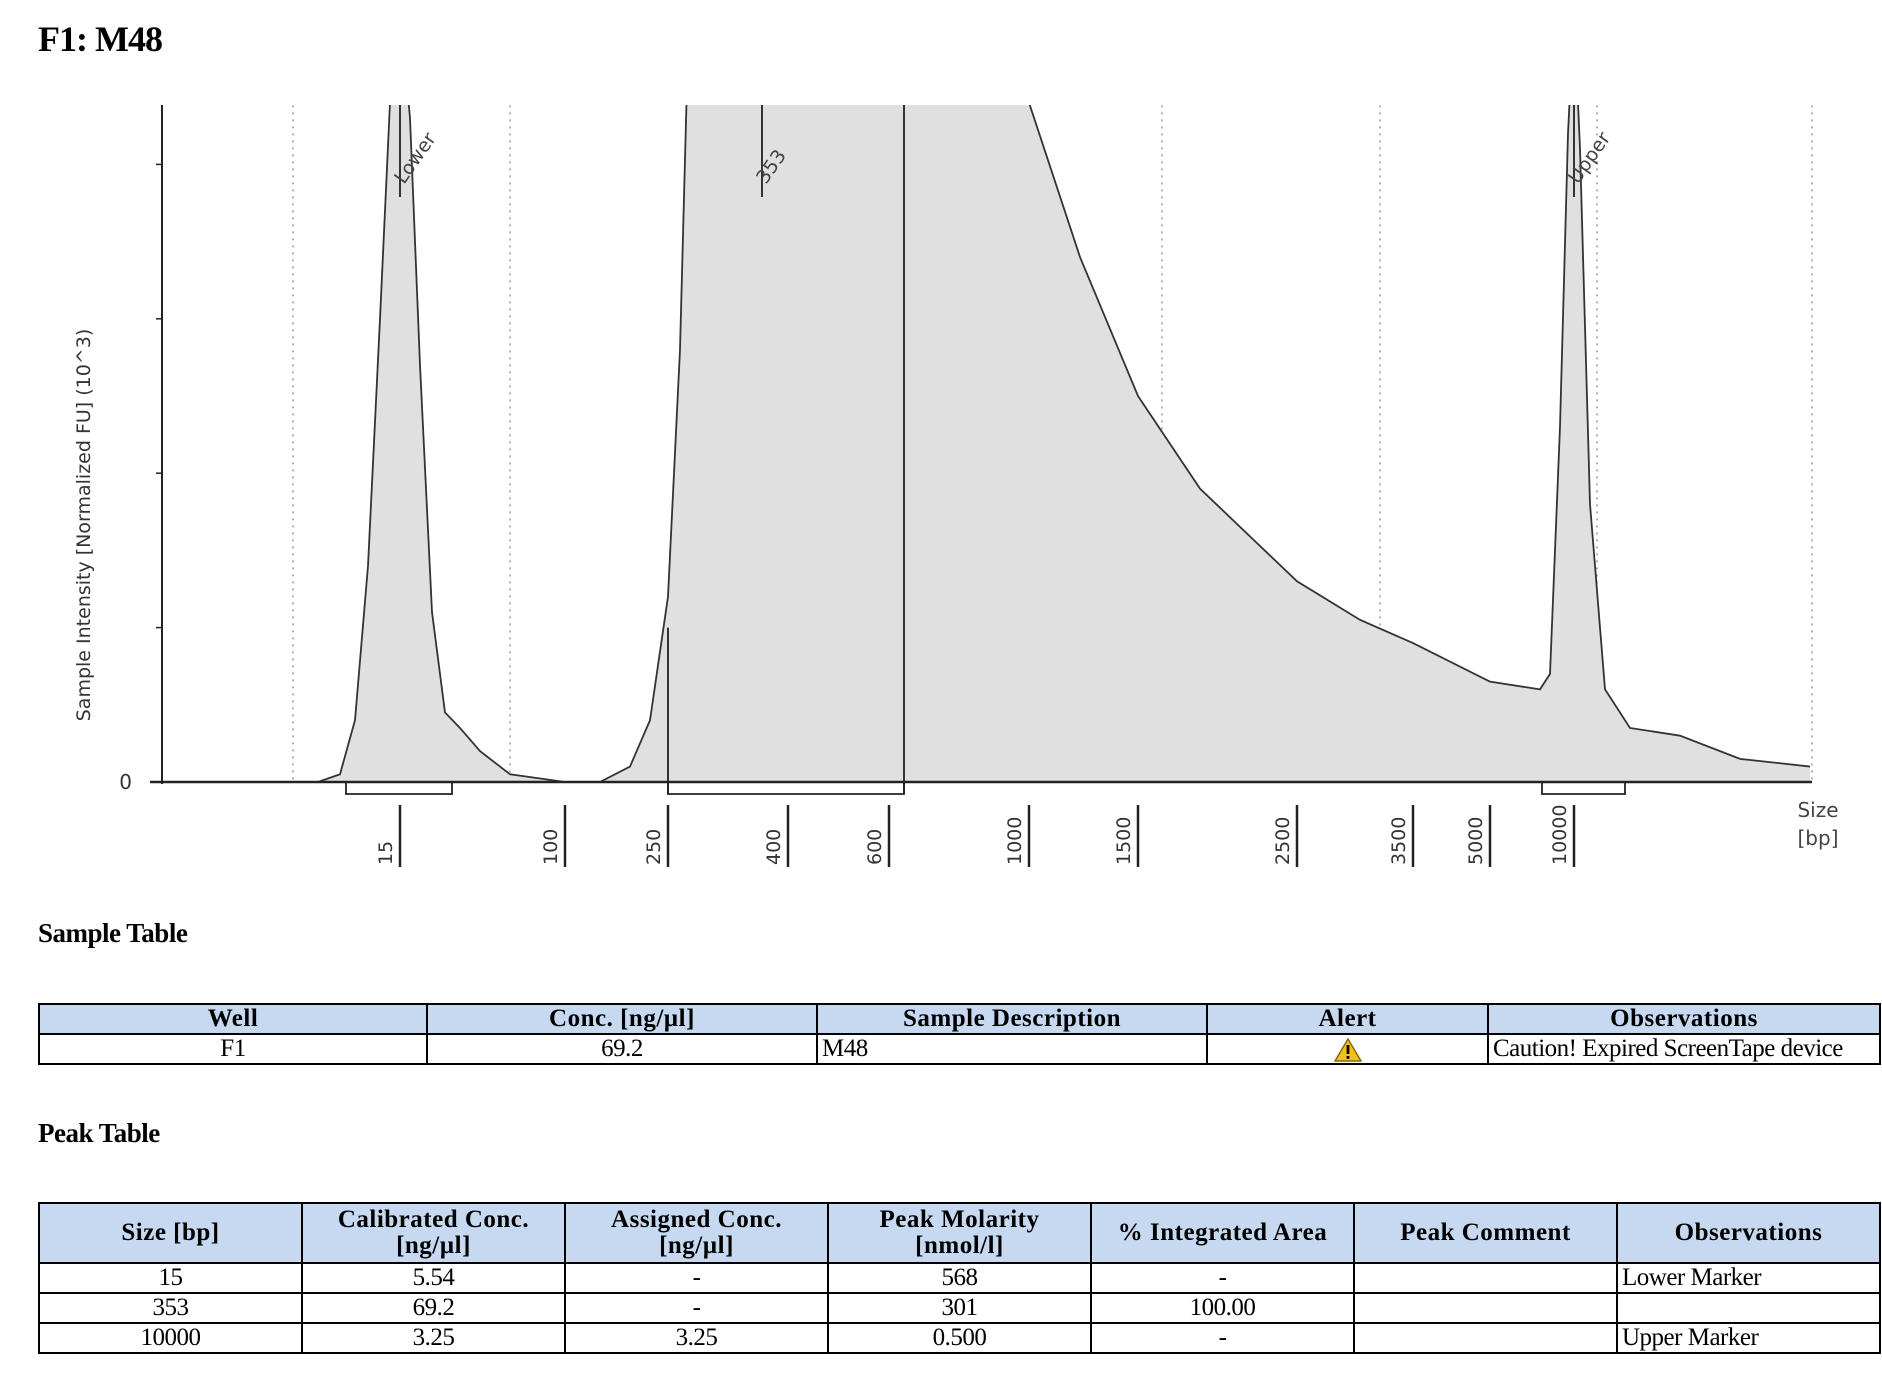  I want to click on header-peak-molarity: Peak Molarity [nmol/l], so click(959, 1233).